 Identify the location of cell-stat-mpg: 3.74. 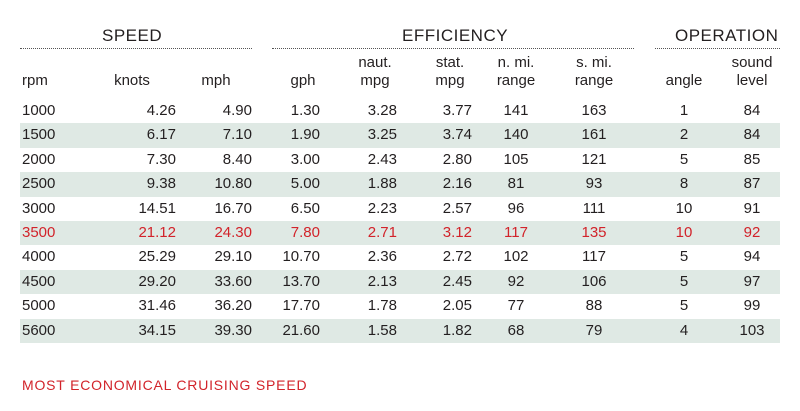
(457, 135).